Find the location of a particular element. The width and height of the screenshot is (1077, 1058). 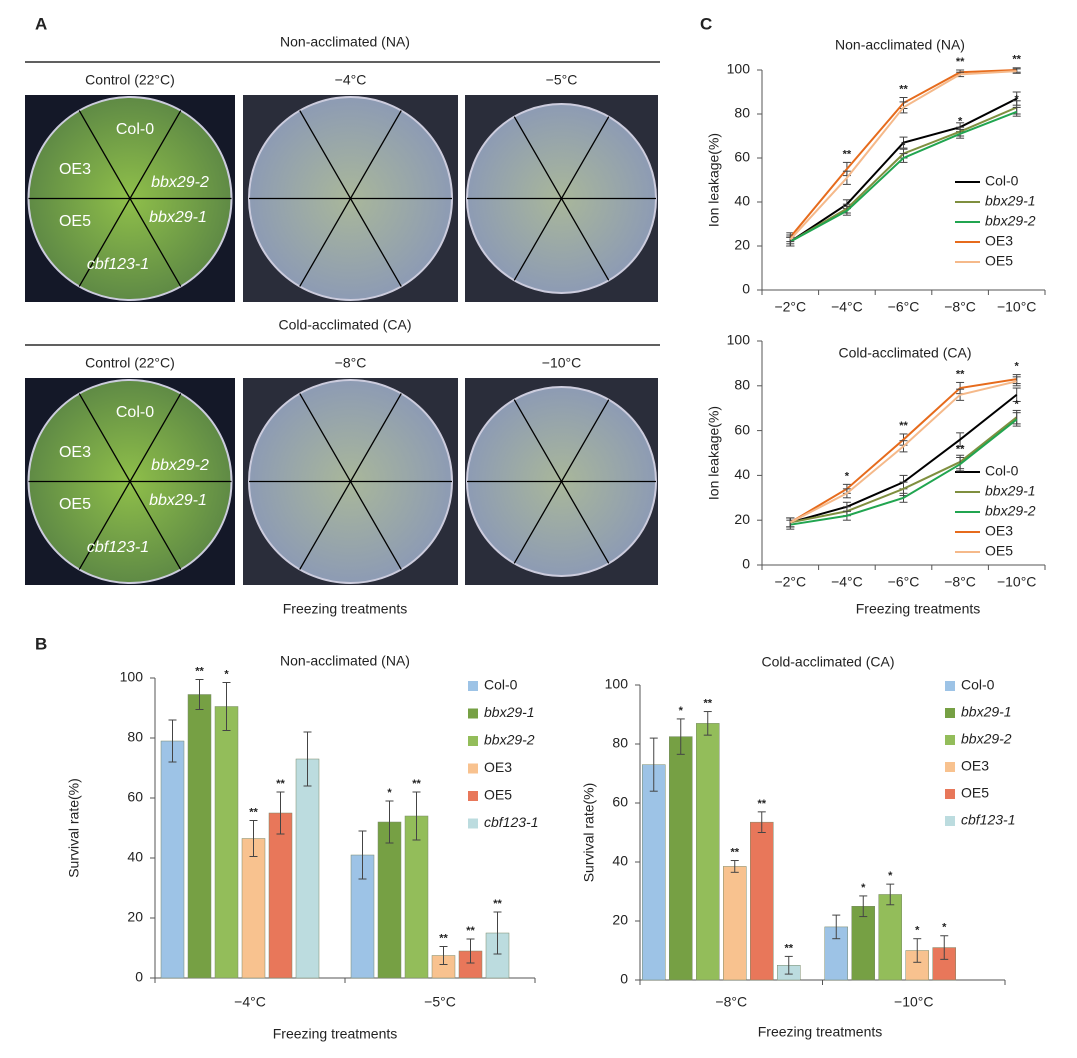

column-label: −4°C is located at coordinates (351, 80).